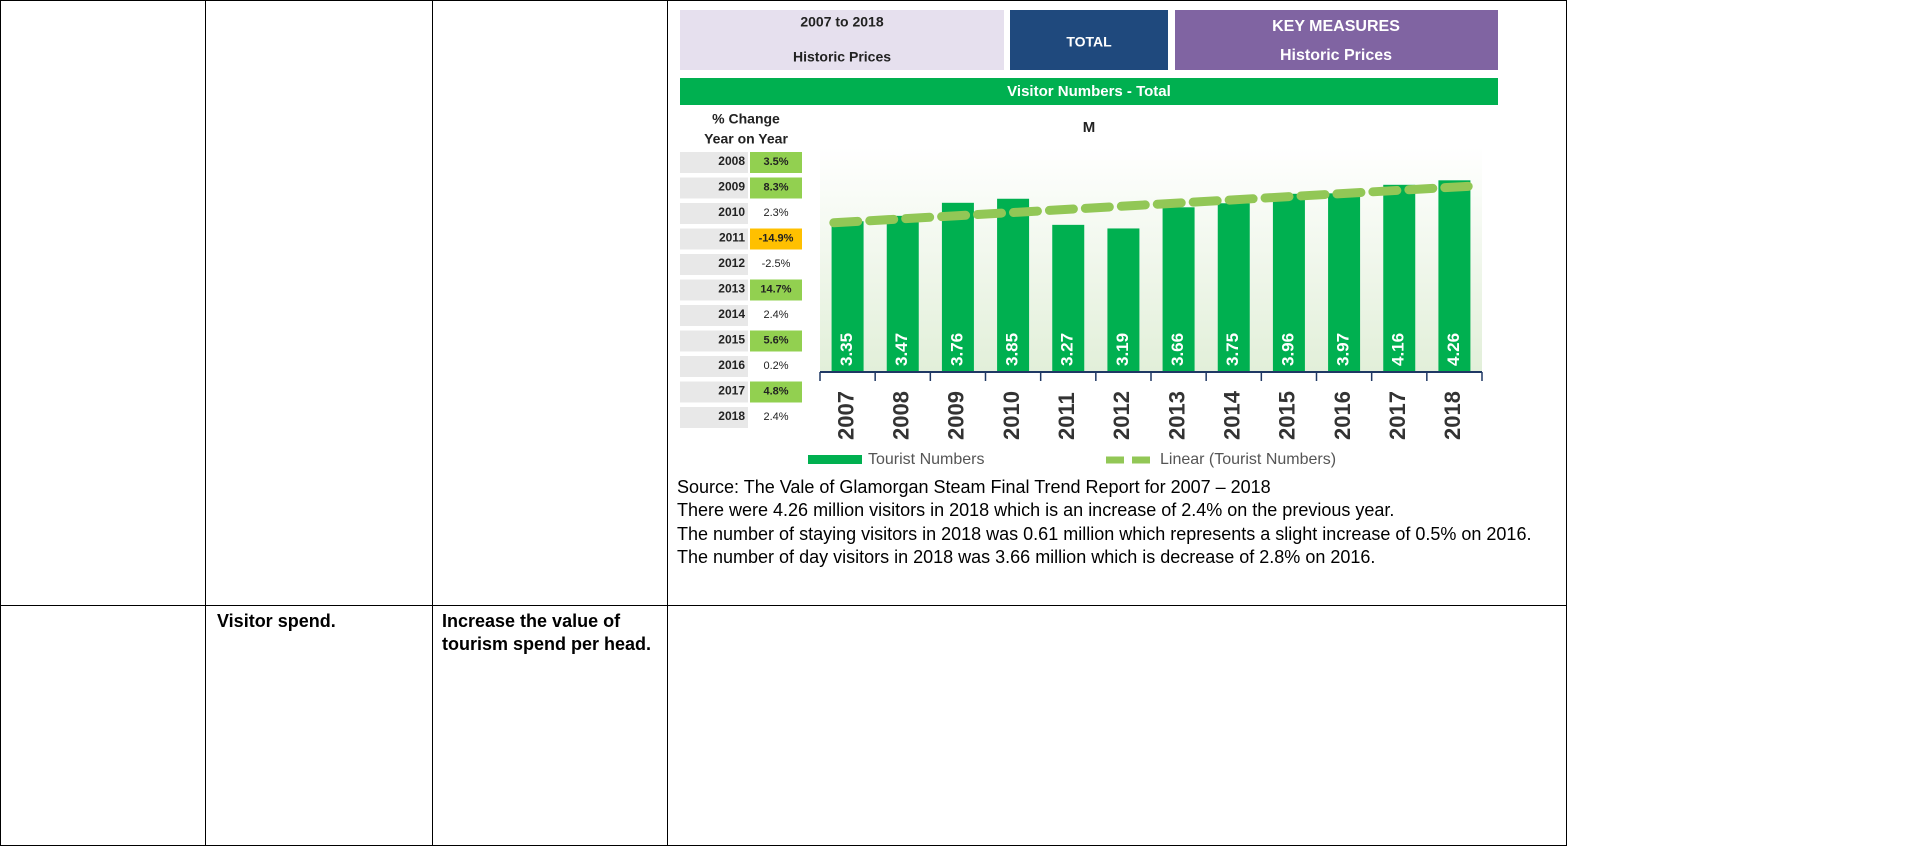 Image resolution: width=1914 pixels, height=846 pixels. What do you see at coordinates (901, 349) in the screenshot?
I see `value-label: 3.47` at bounding box center [901, 349].